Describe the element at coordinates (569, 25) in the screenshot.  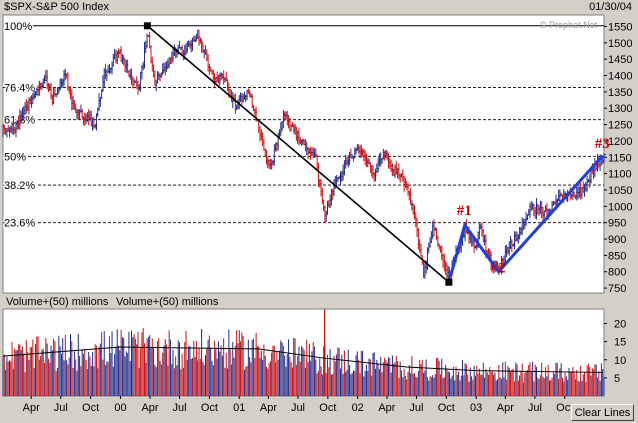
I see `watermark: © Prophet.Net` at that location.